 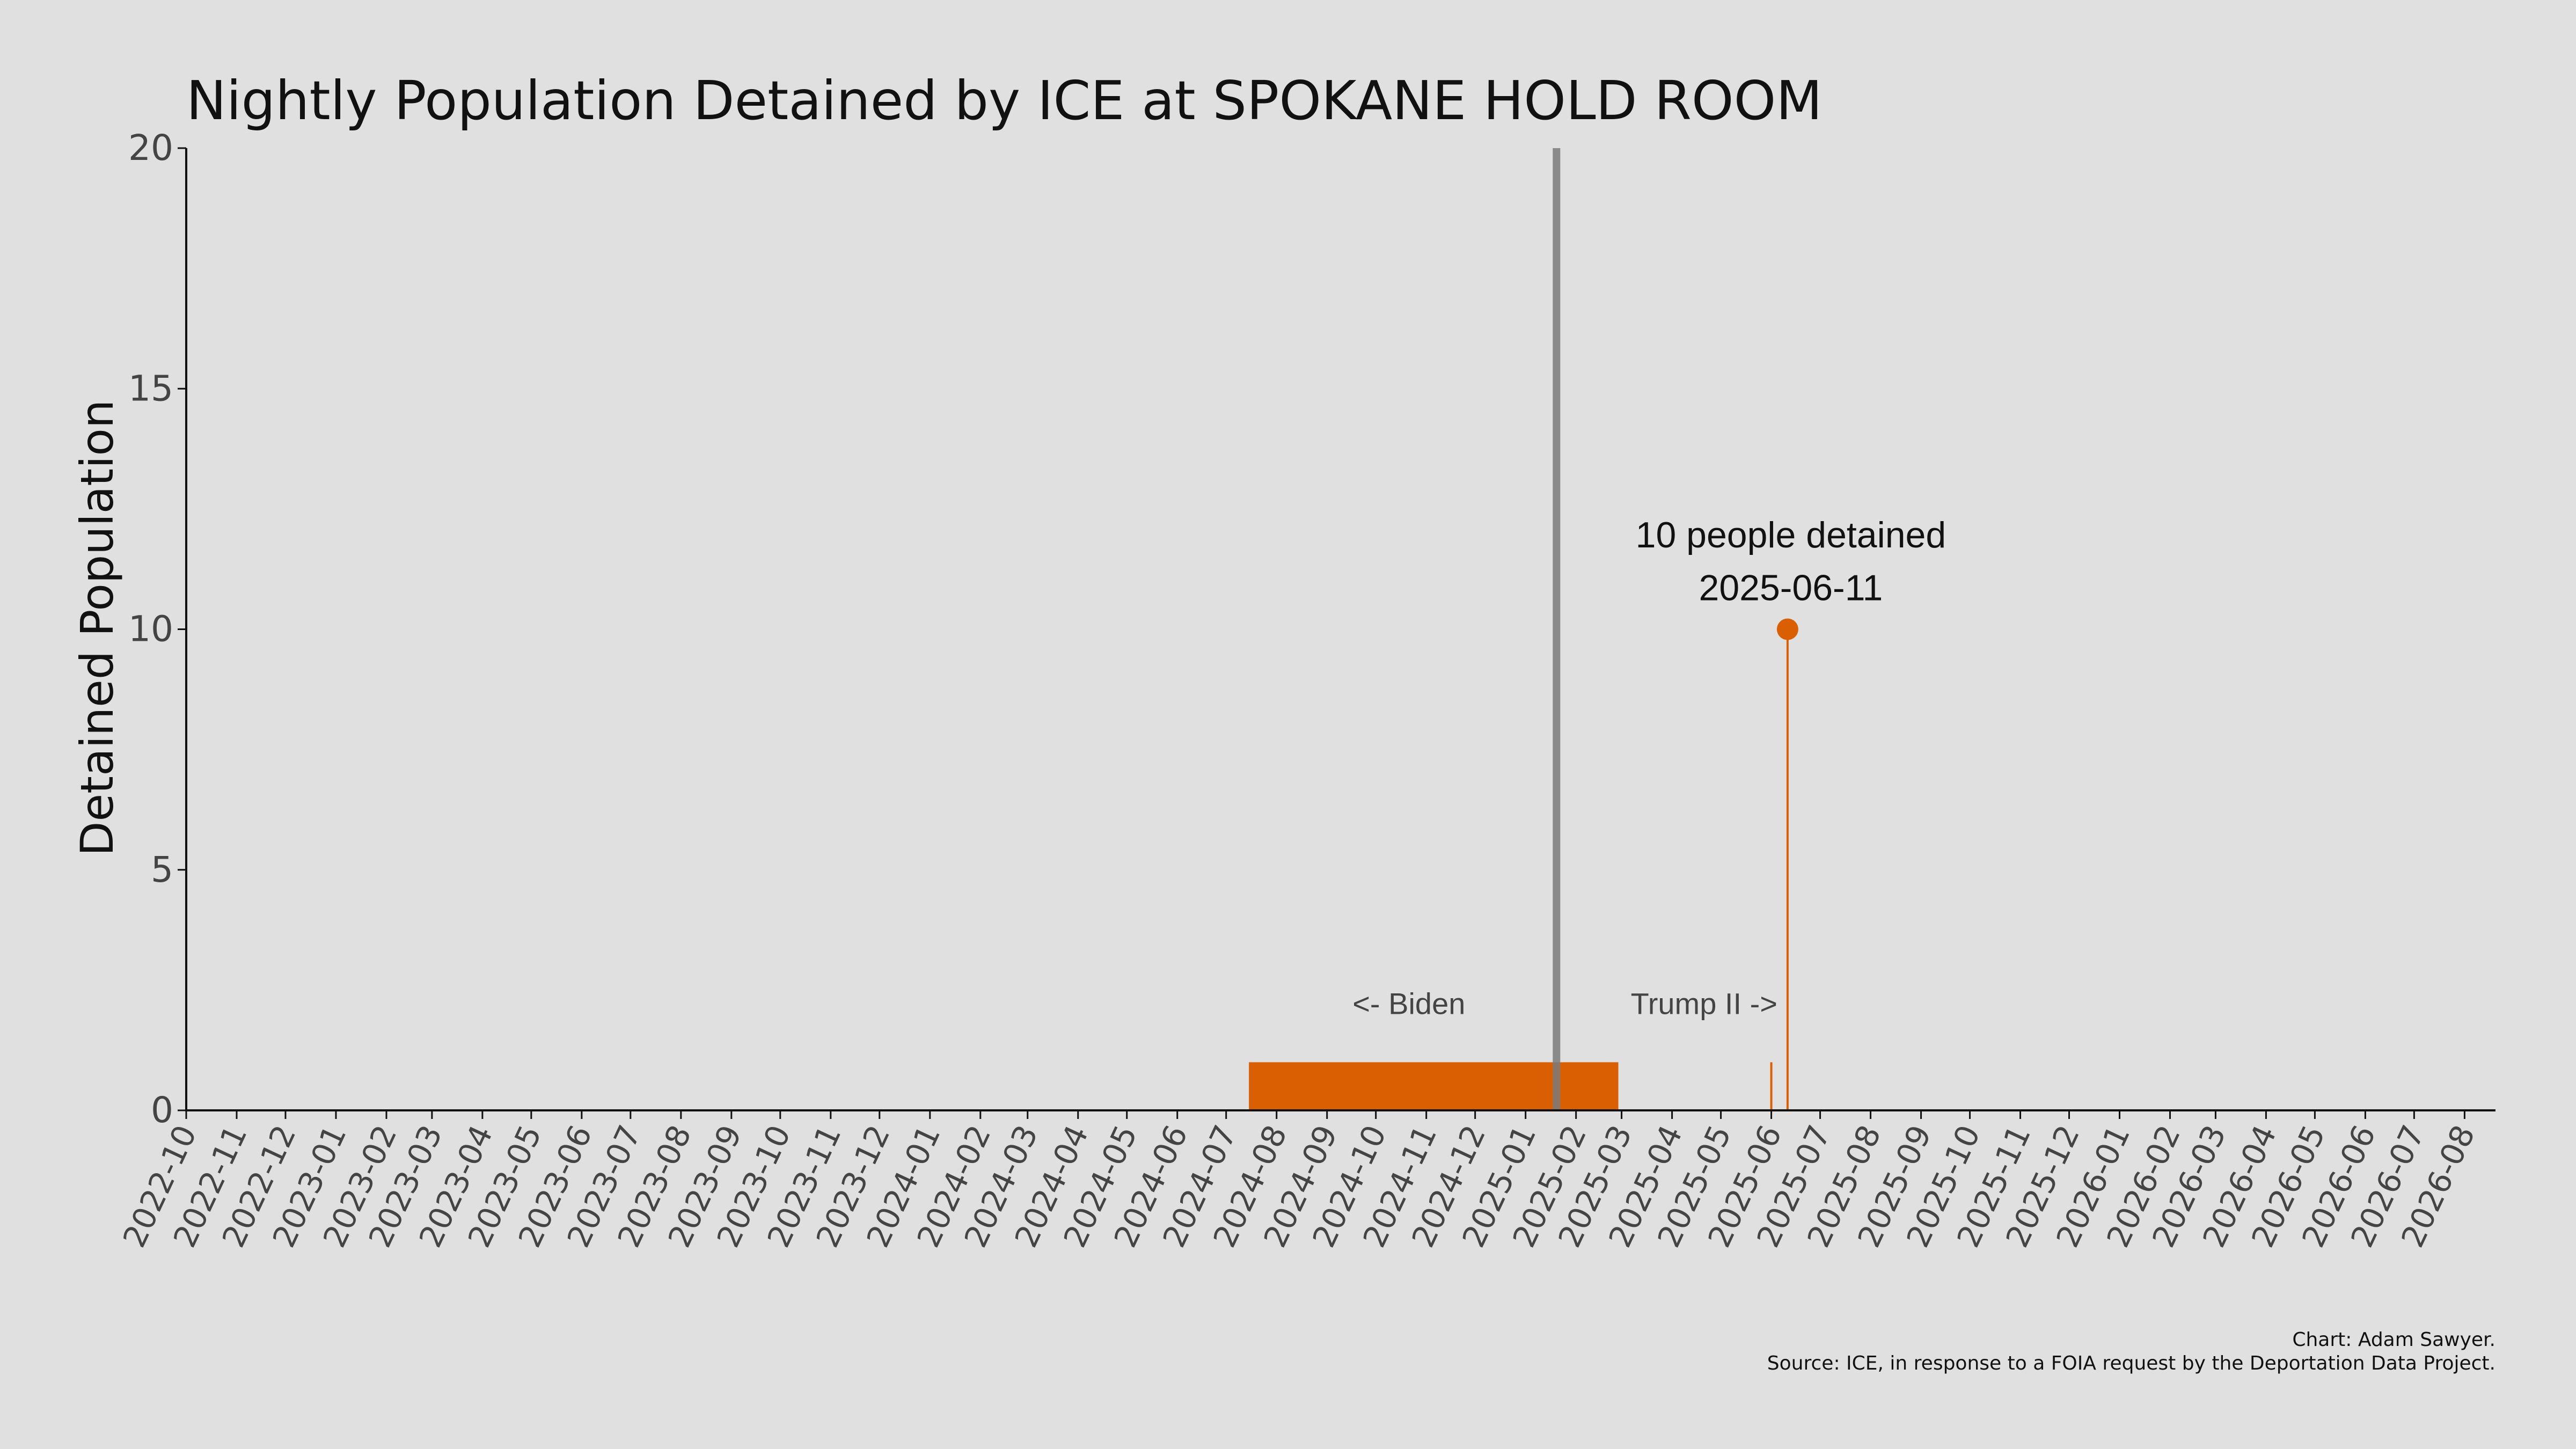 I want to click on y-tick-label: 5, so click(x=162, y=869).